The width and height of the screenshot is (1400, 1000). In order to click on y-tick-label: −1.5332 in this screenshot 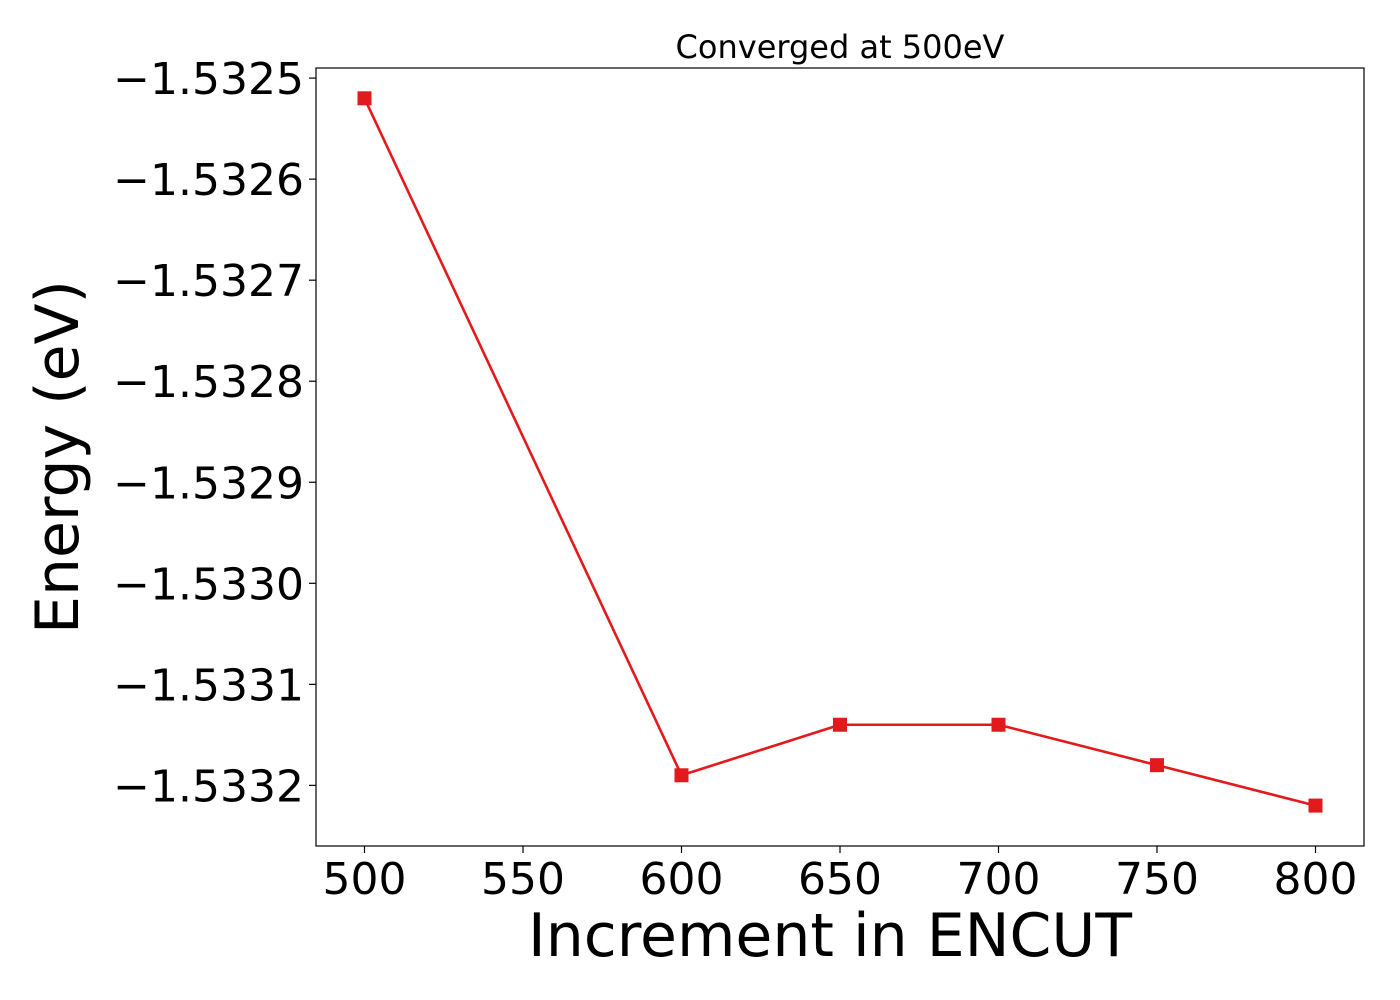, I will do `click(208, 786)`.